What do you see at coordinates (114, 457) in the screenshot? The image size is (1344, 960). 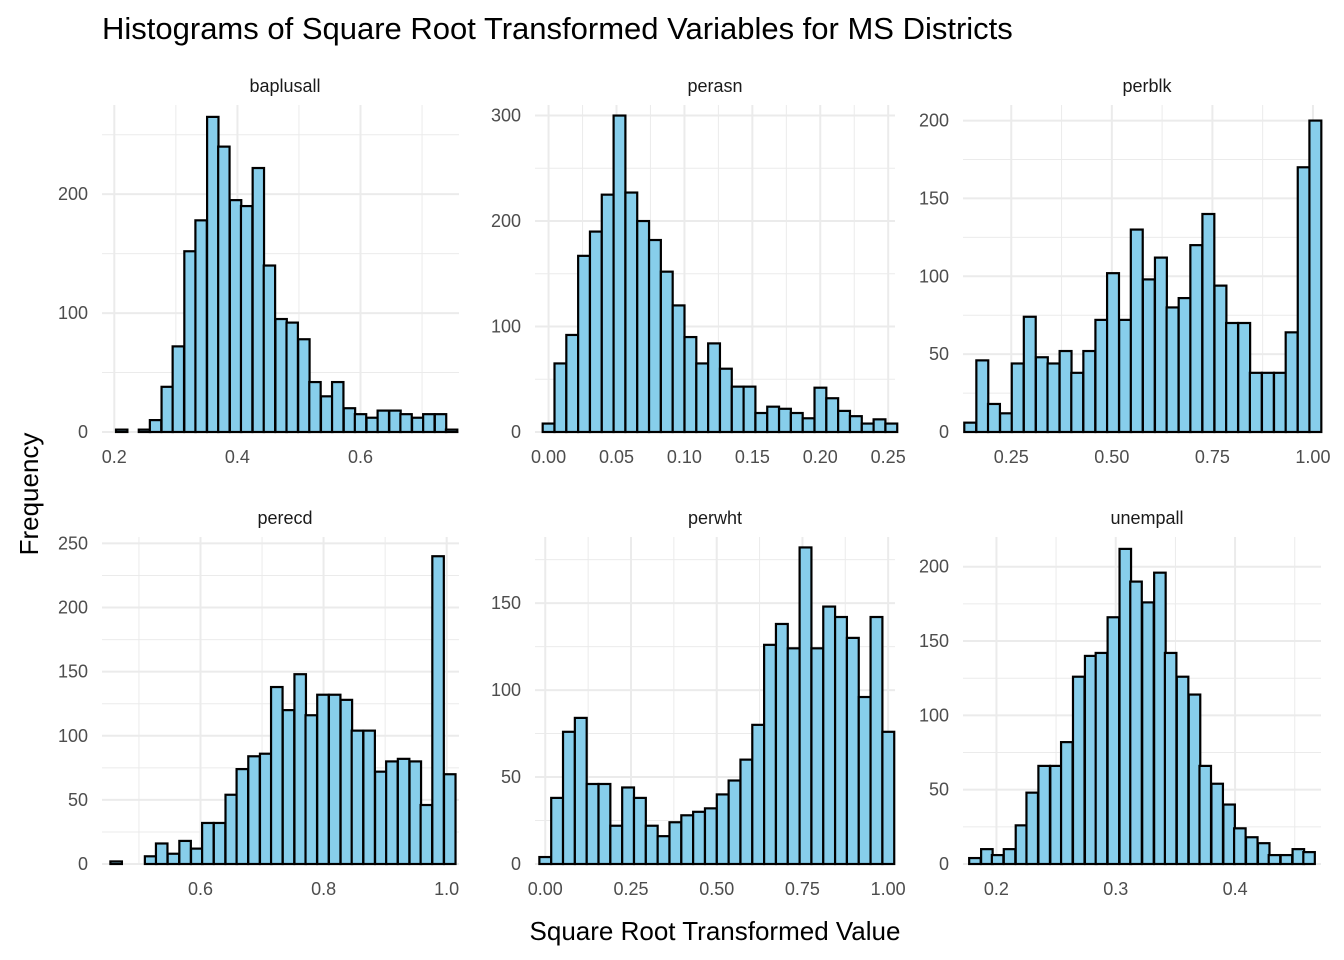 I see `x-tick-label: 0.2` at bounding box center [114, 457].